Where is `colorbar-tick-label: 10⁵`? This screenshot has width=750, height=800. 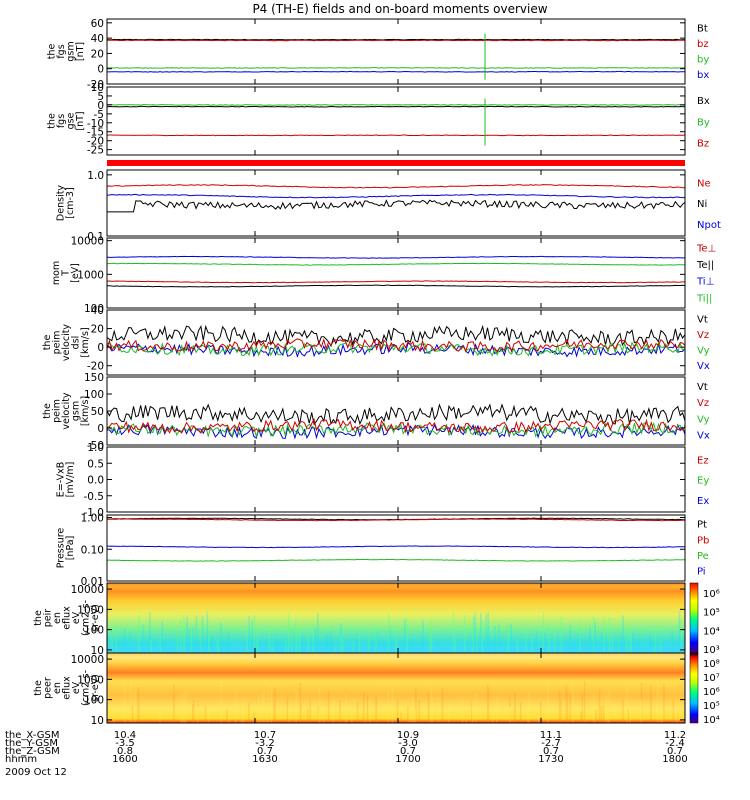
colorbar-tick-label: 10⁵ is located at coordinates (711, 706).